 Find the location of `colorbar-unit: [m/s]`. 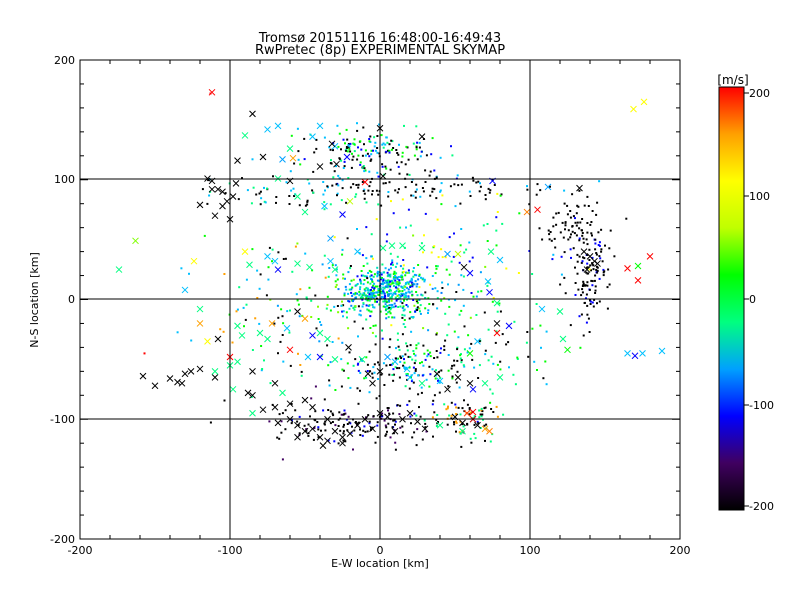

colorbar-unit: [m/s] is located at coordinates (732, 80).